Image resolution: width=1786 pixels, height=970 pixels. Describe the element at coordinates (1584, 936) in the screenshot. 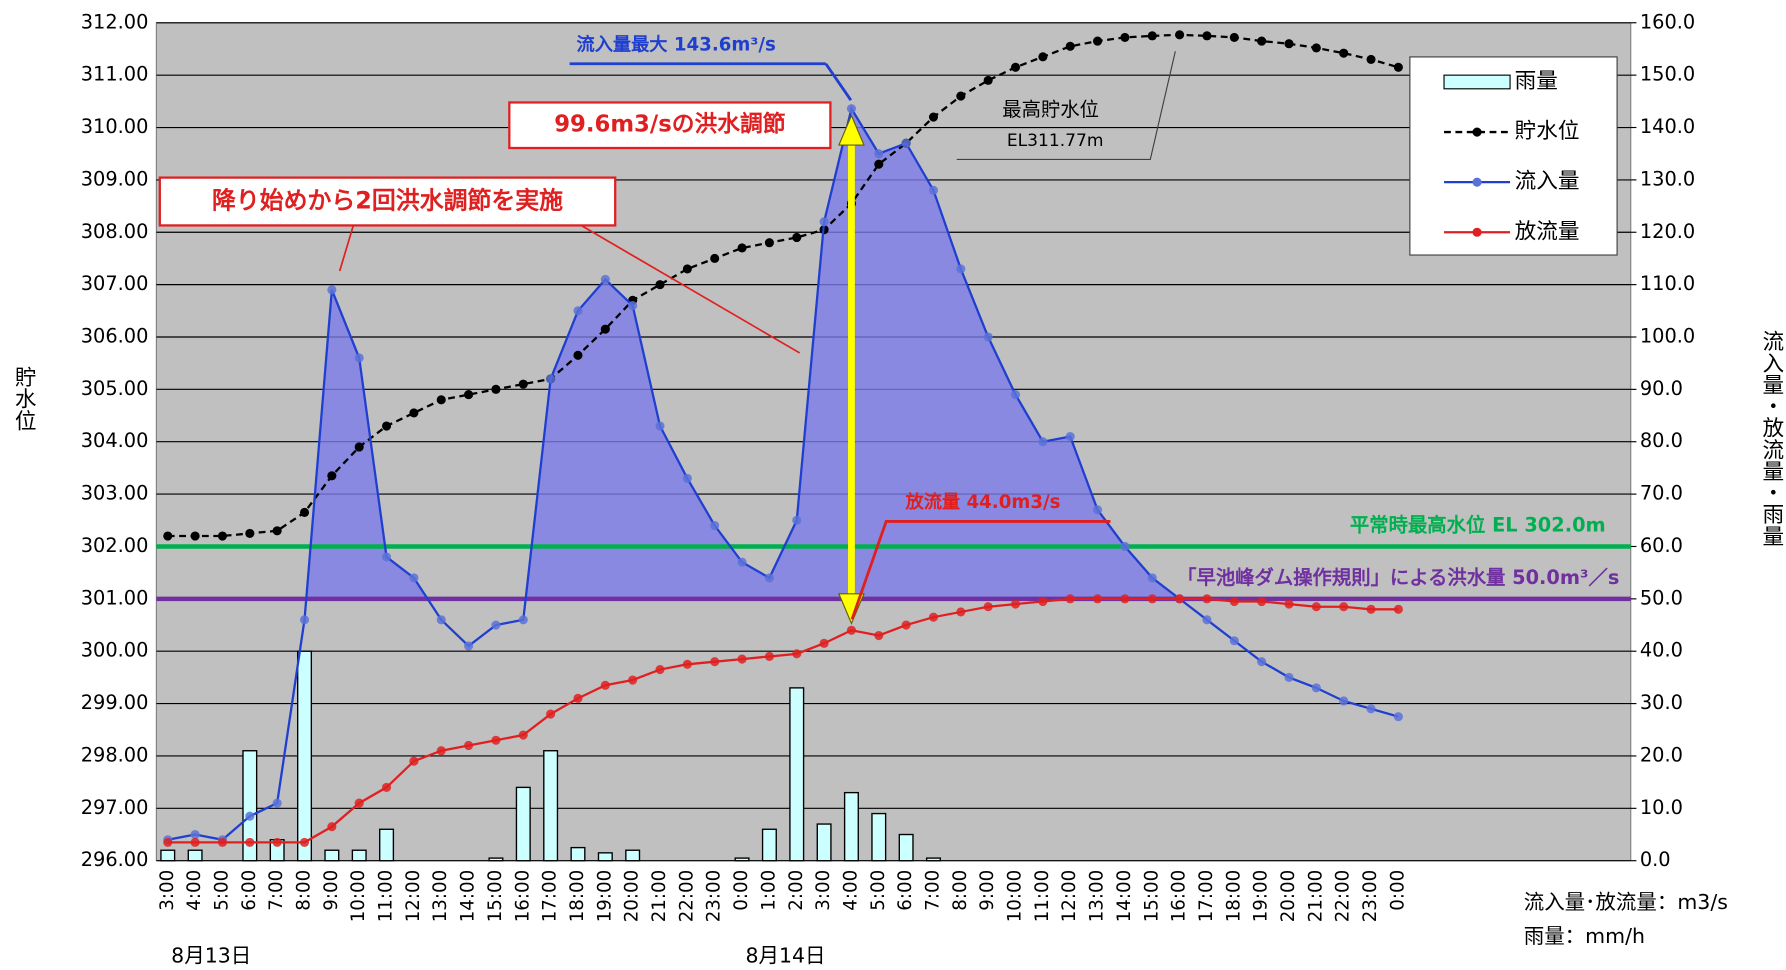

I see `unit-note: 雨量：mm/h` at that location.